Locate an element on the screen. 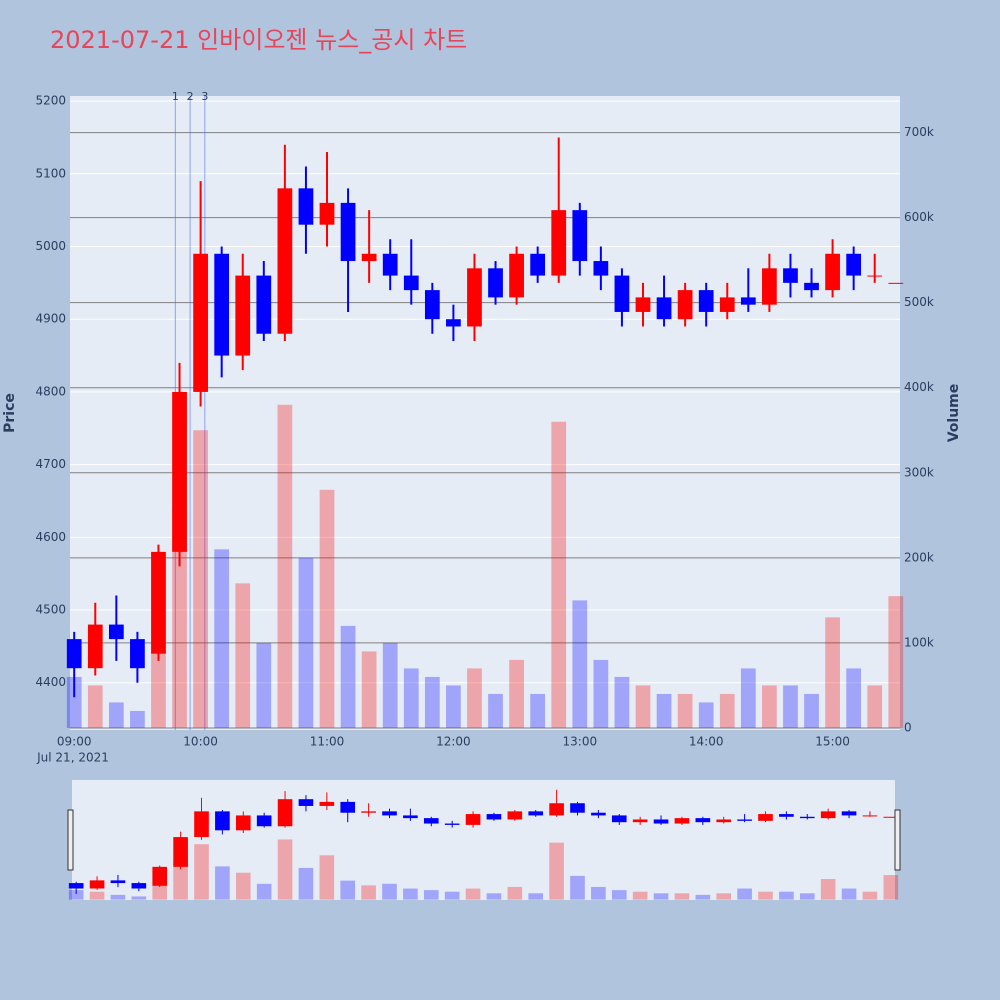  range-slider is located at coordinates (483, 840).